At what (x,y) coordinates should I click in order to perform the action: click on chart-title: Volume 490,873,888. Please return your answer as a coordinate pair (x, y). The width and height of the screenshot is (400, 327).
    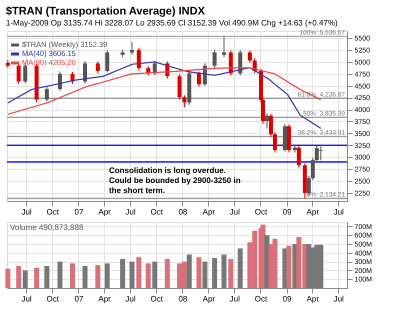
    Looking at the image, I should click on (47, 227).